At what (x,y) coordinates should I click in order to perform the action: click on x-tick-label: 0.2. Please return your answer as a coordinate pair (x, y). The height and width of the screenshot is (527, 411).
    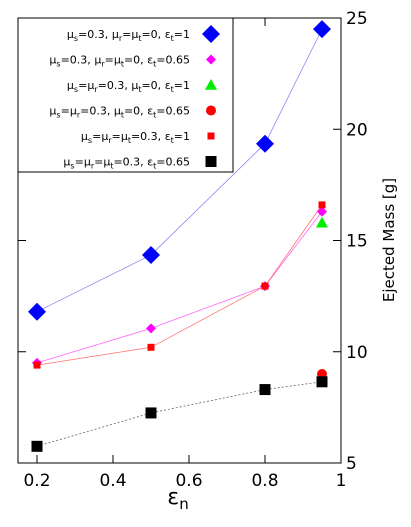
    Looking at the image, I should click on (36, 481).